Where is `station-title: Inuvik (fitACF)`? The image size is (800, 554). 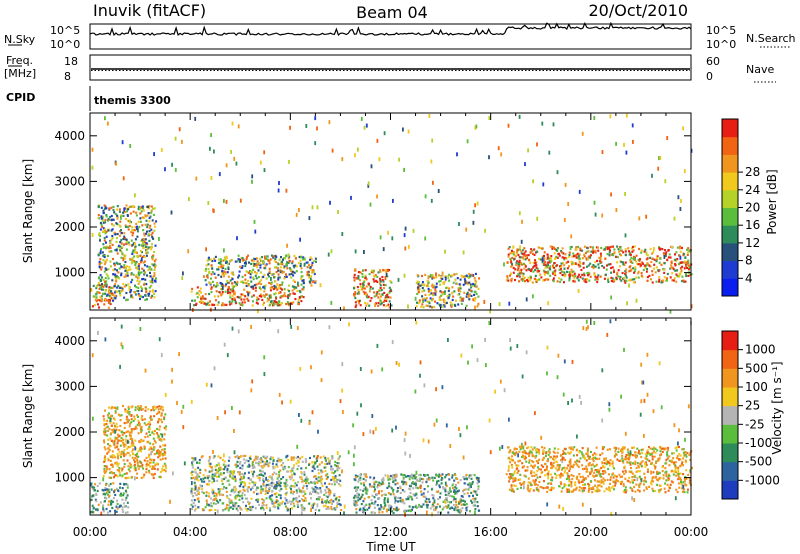
station-title: Inuvik (fitACF) is located at coordinates (149, 10).